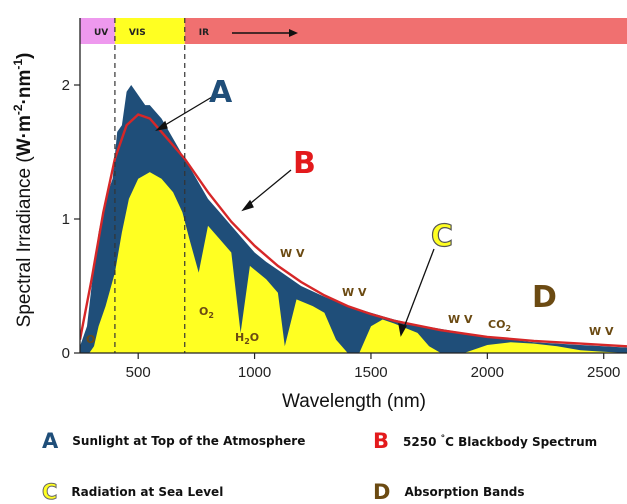 This screenshot has height=504, width=627. Describe the element at coordinates (402, 330) in the screenshot. I see `arrow-c-head` at that location.